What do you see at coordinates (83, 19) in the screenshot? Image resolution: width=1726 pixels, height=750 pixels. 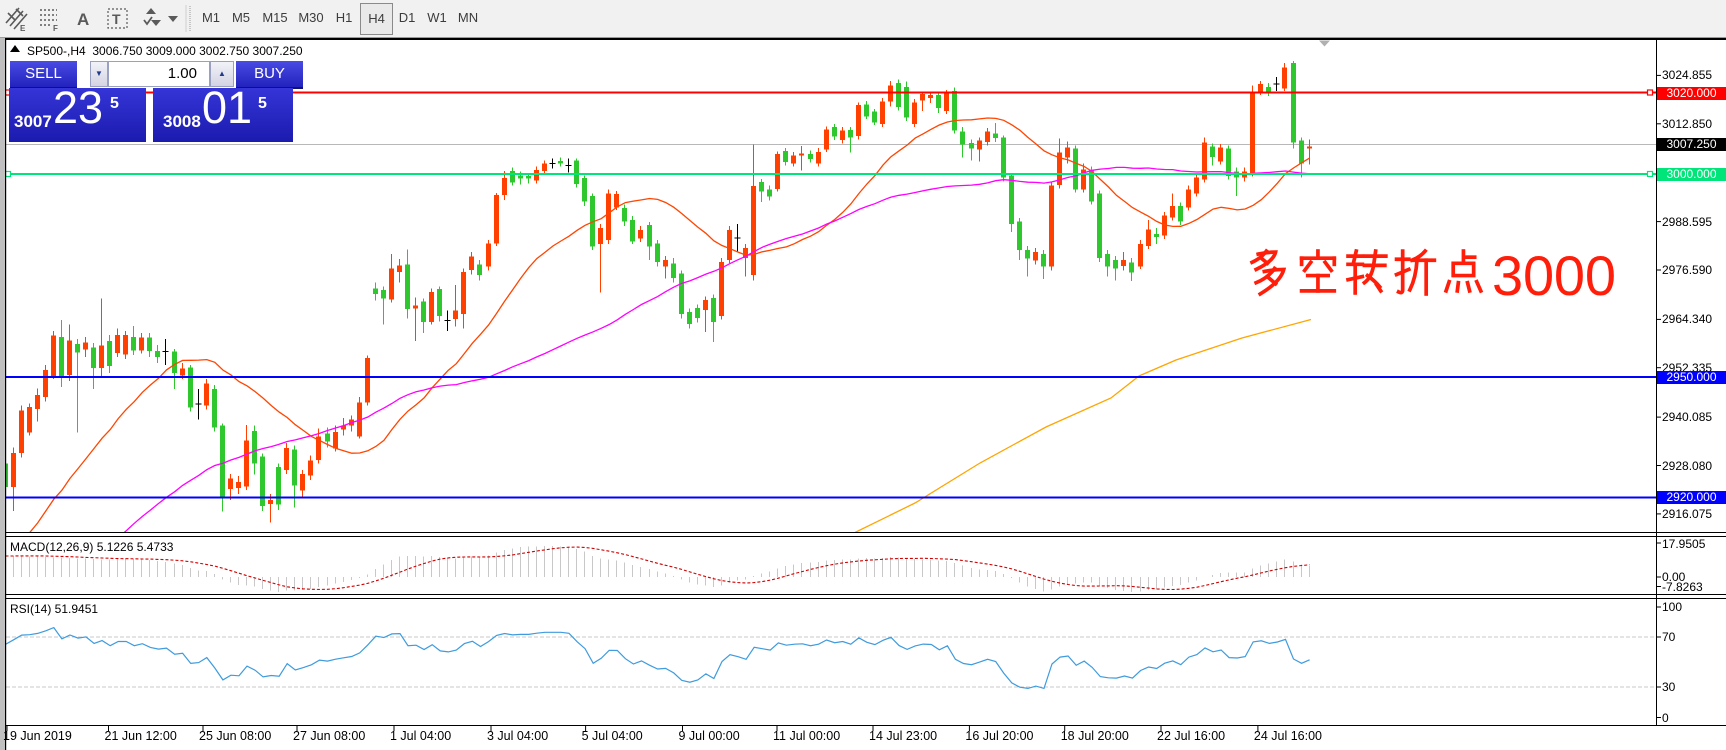 I see `svg-text: A` at bounding box center [83, 19].